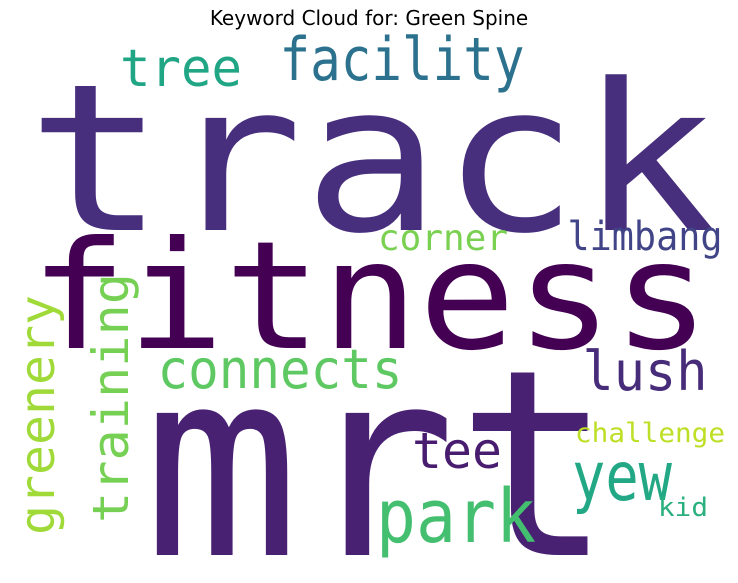 Image resolution: width=738 pixels, height=583 pixels. What do you see at coordinates (456, 517) in the screenshot?
I see `word-park: park` at bounding box center [456, 517].